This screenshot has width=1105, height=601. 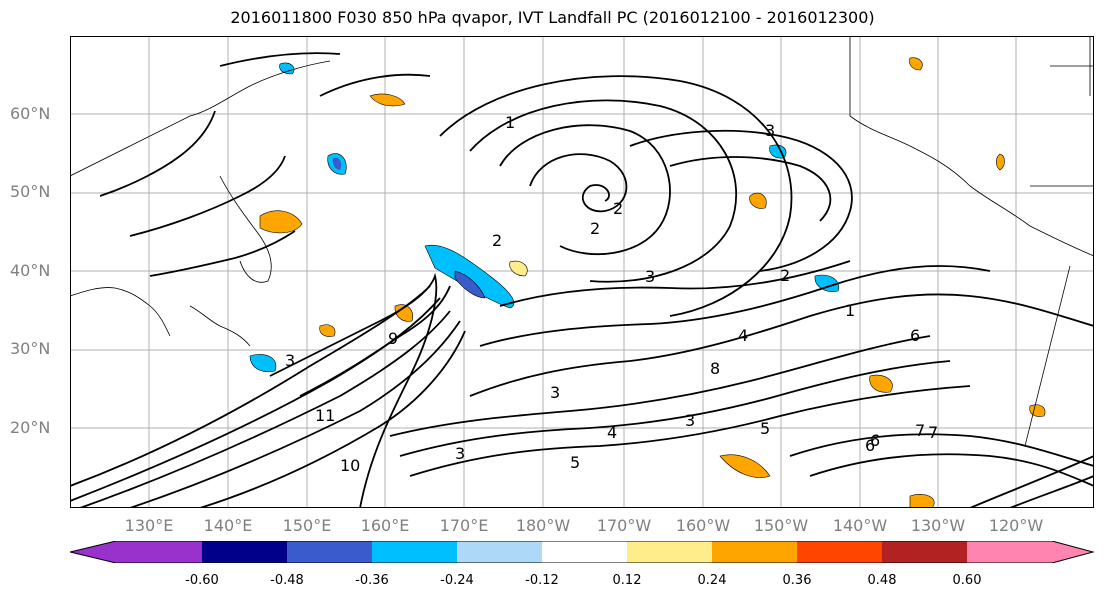 I want to click on contour-label: 10, so click(x=350, y=465).